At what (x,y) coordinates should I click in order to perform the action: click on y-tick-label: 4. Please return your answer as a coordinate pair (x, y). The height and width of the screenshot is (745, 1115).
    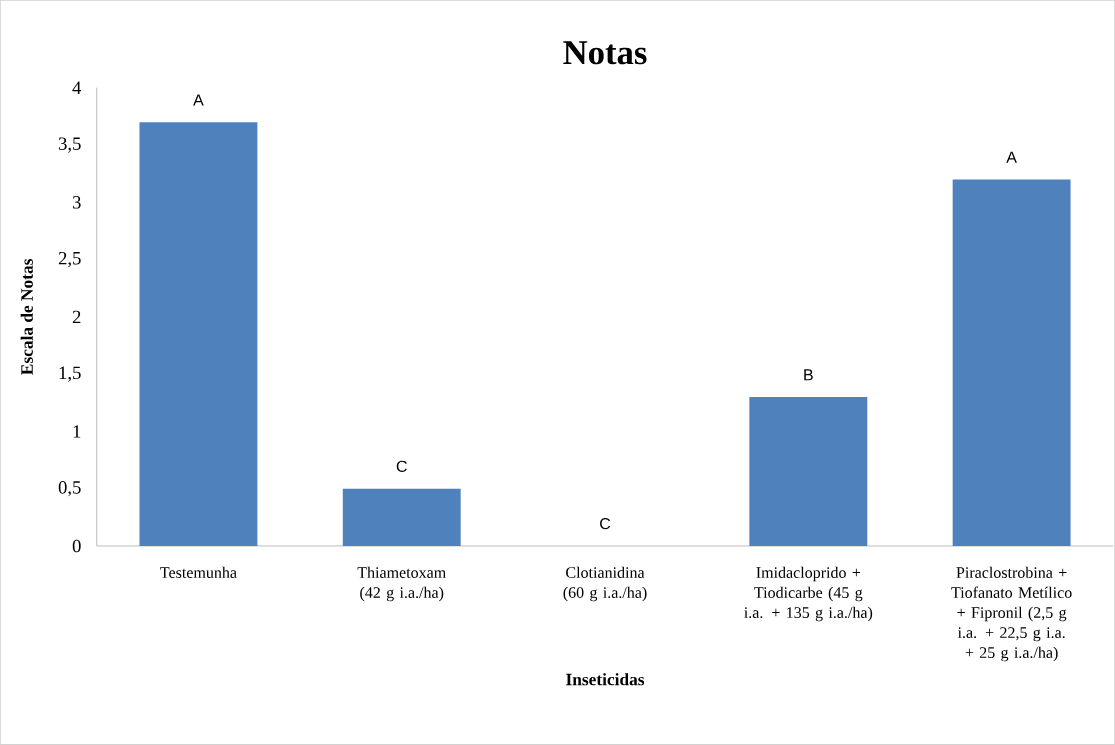
    Looking at the image, I should click on (77, 87).